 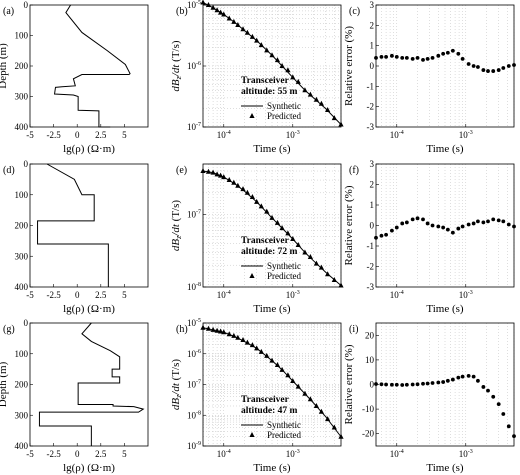 What do you see at coordinates (101, 454) in the screenshot?
I see `x-tick-label: 2.5` at bounding box center [101, 454].